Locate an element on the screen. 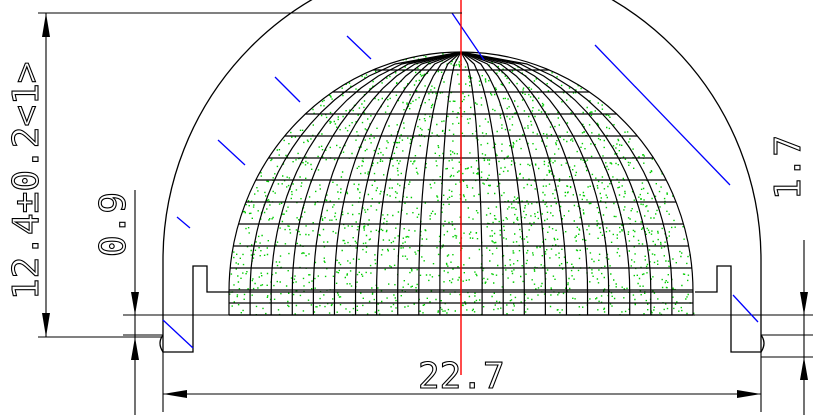 The height and width of the screenshot is (415, 813). height-dimension-label: 12.4±0.2<1> is located at coordinates (26, 181).